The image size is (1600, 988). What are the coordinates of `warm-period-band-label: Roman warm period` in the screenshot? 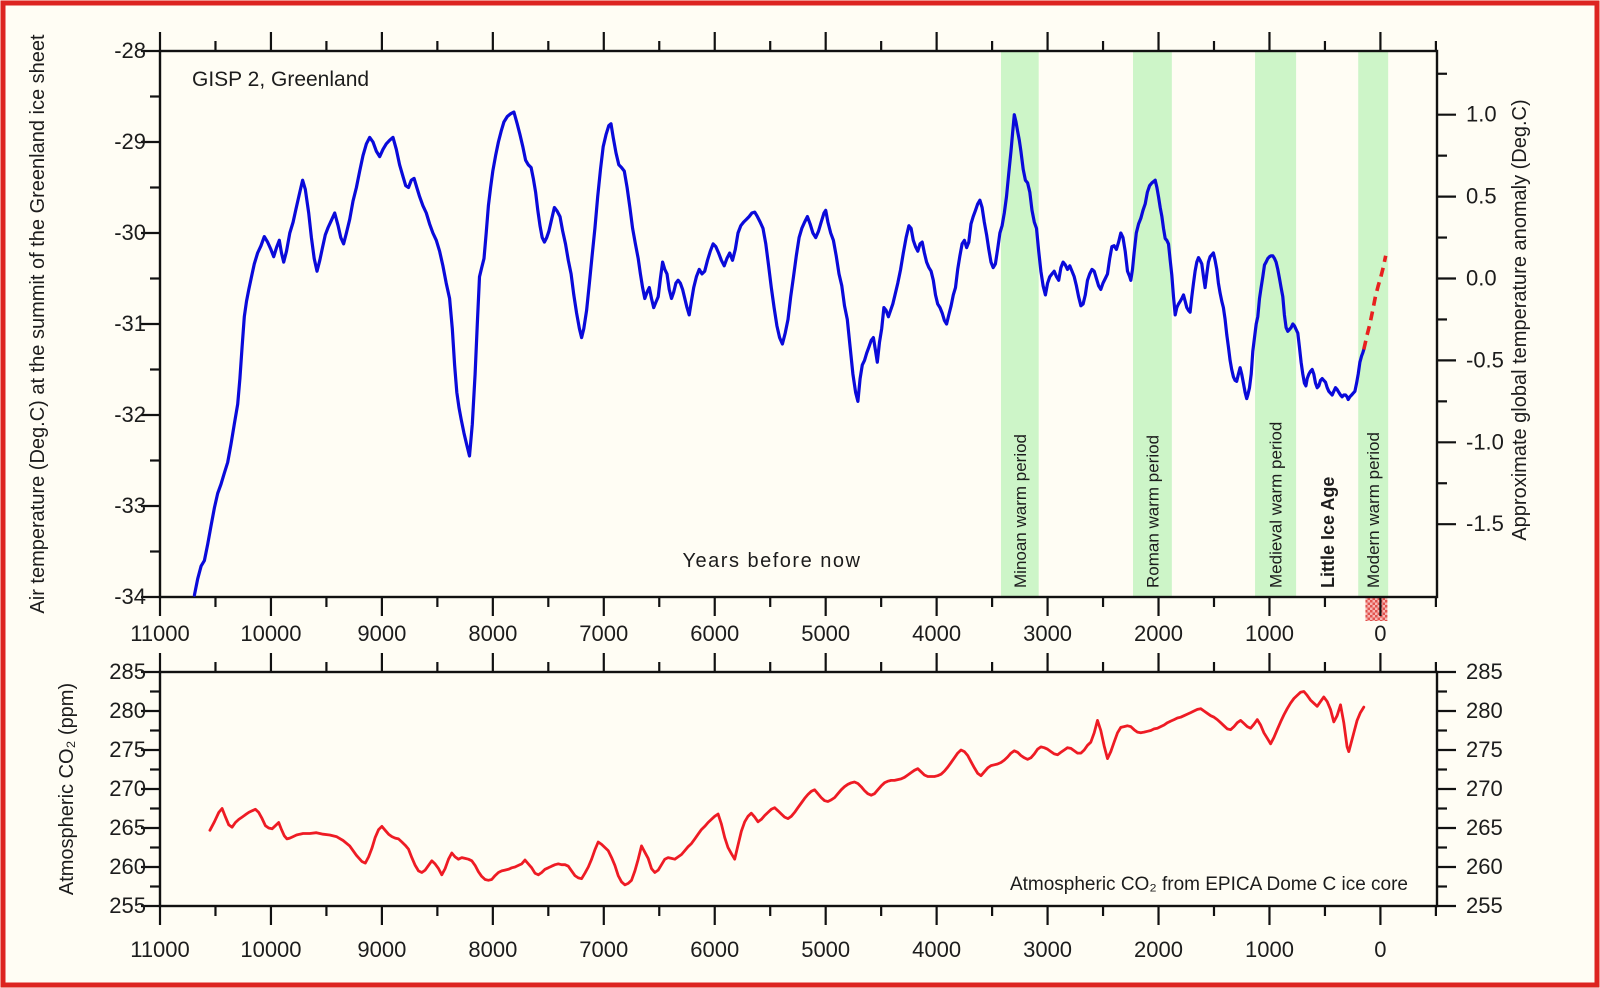 It's located at (1152, 511).